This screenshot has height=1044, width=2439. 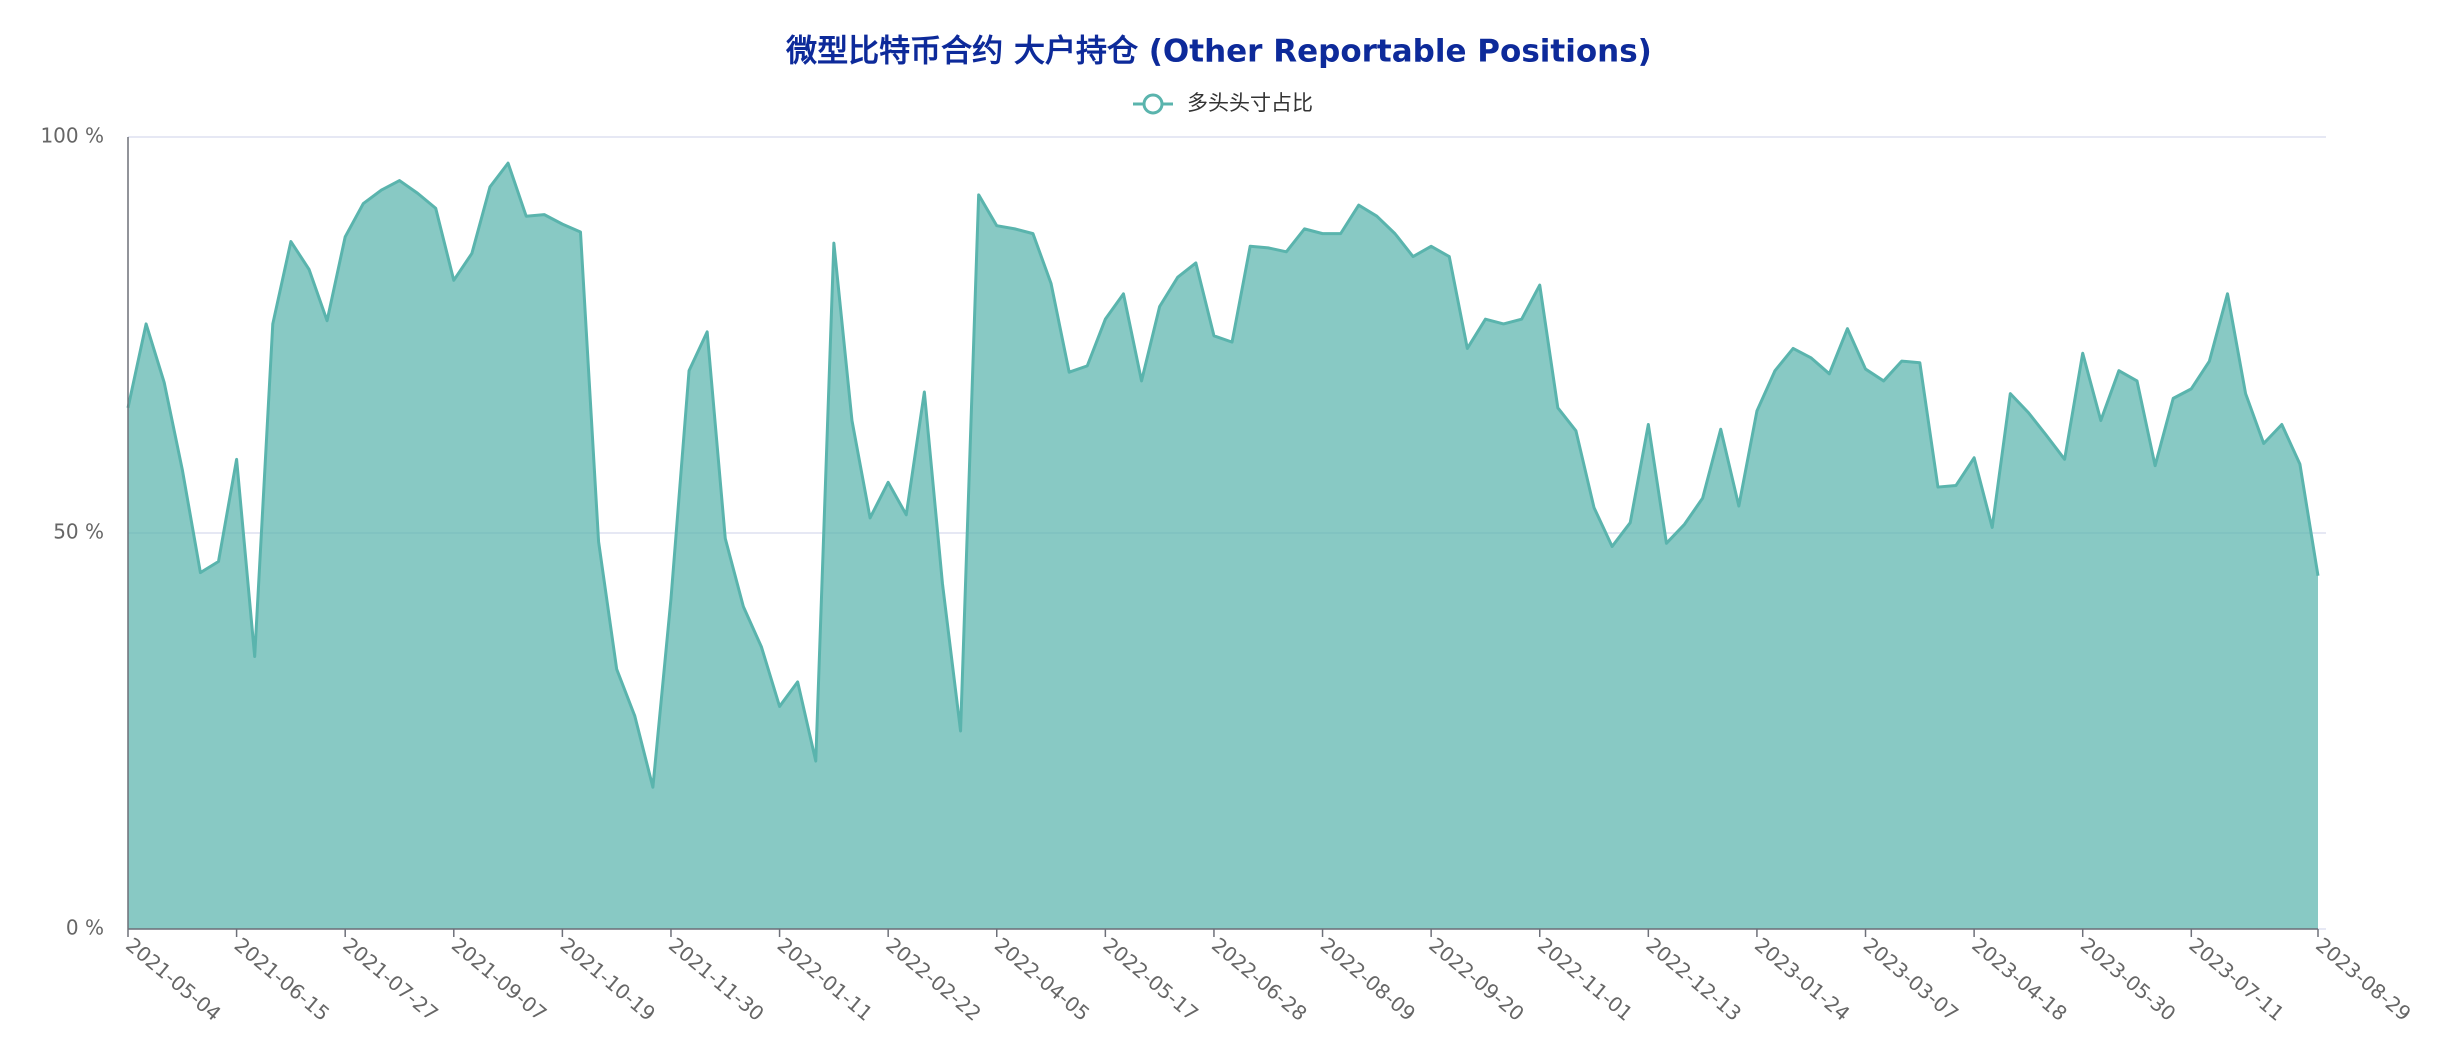 I want to click on legend-label: 多头头寸占比, so click(x=1250, y=103).